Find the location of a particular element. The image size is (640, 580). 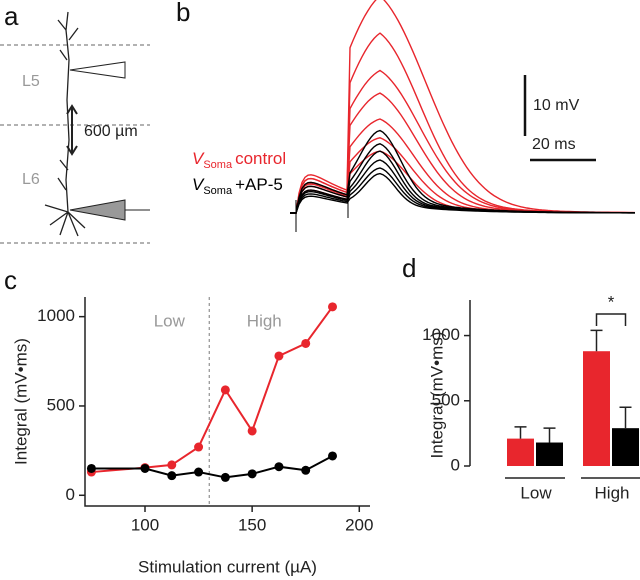

x-tick-label: High is located at coordinates (612, 492).